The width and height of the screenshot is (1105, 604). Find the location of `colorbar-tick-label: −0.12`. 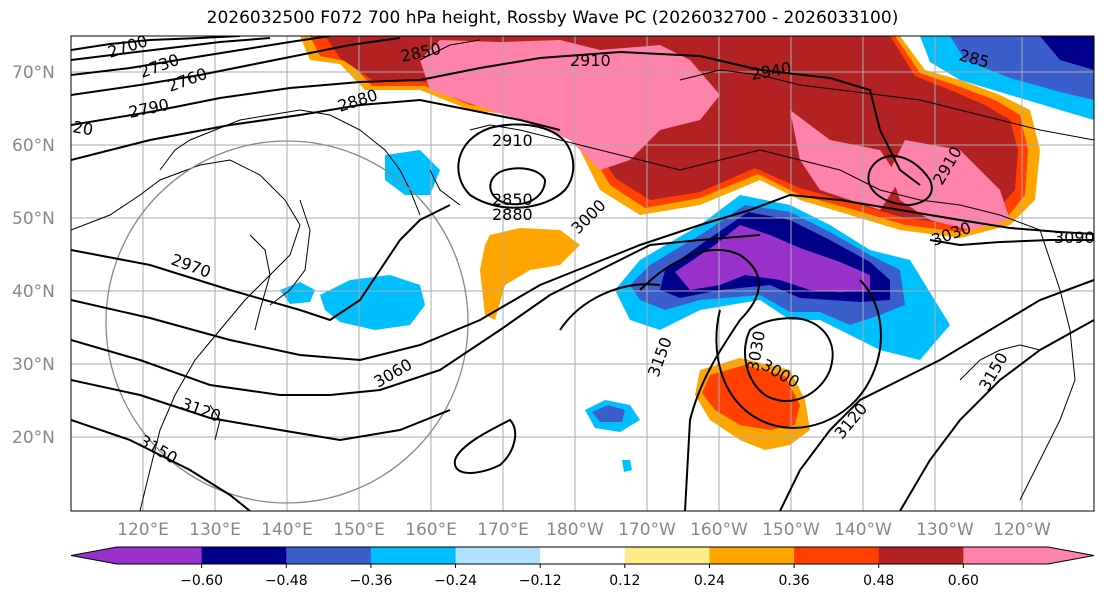

colorbar-tick-label: −0.12 is located at coordinates (540, 581).